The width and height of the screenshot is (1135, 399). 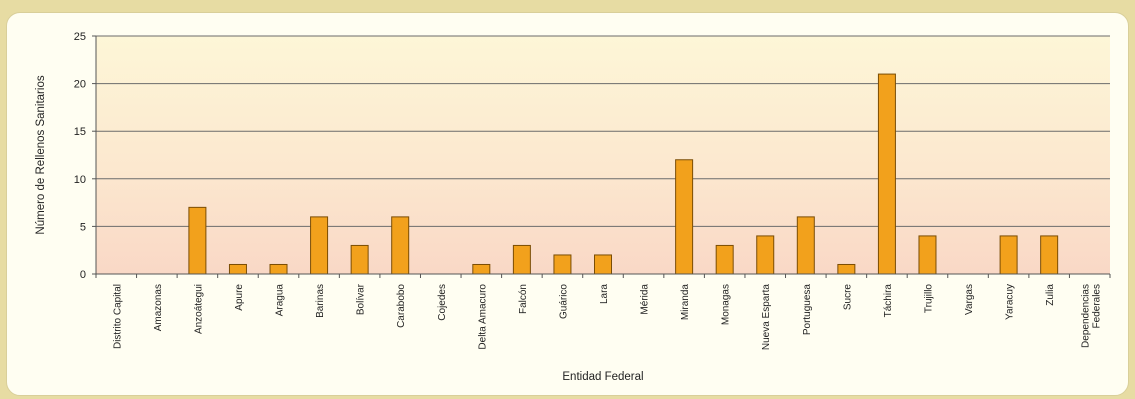 What do you see at coordinates (928, 299) in the screenshot?
I see `x-tick-label: Trujillo` at bounding box center [928, 299].